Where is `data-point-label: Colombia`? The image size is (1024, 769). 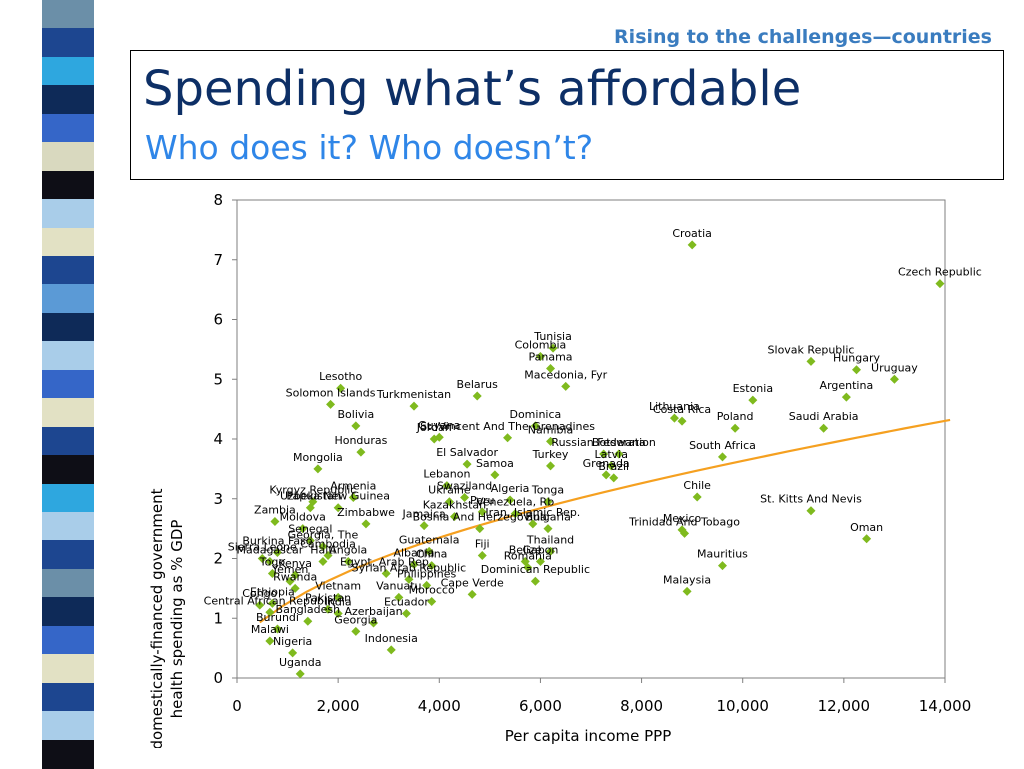
data-point-label: Colombia is located at coordinates (541, 345).